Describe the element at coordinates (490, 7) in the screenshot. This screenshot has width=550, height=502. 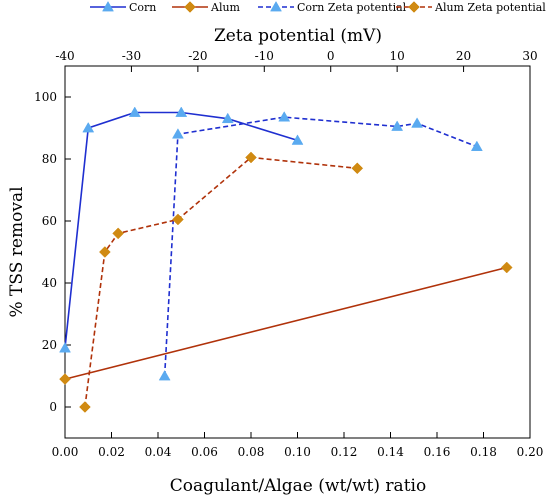
I see `legend-label-alum-zeta-potential: Alum Zeta potential` at that location.